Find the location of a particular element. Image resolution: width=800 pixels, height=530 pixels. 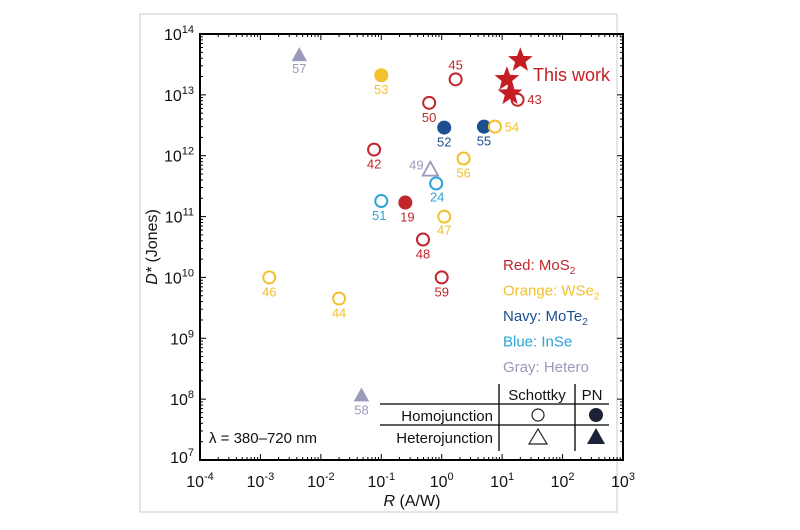

point-52-marker is located at coordinates (444, 127).